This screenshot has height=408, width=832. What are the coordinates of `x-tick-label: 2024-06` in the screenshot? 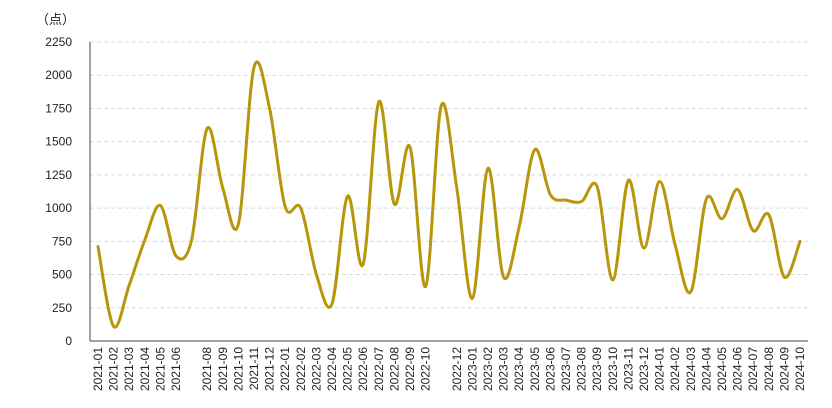 It's located at (738, 369).